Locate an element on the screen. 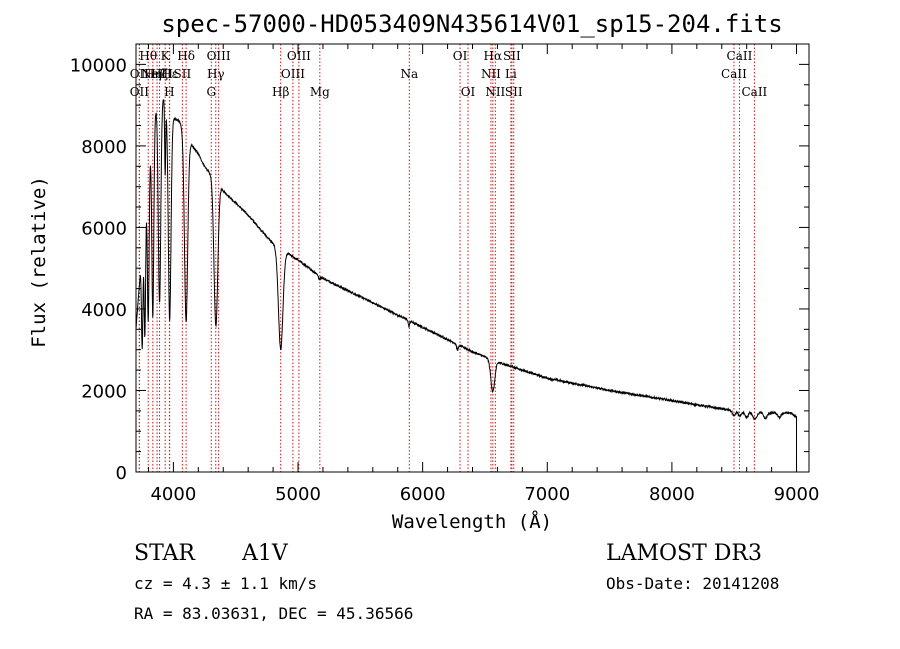 The height and width of the screenshot is (649, 900). y-tick-label: 2000 is located at coordinates (104, 391).